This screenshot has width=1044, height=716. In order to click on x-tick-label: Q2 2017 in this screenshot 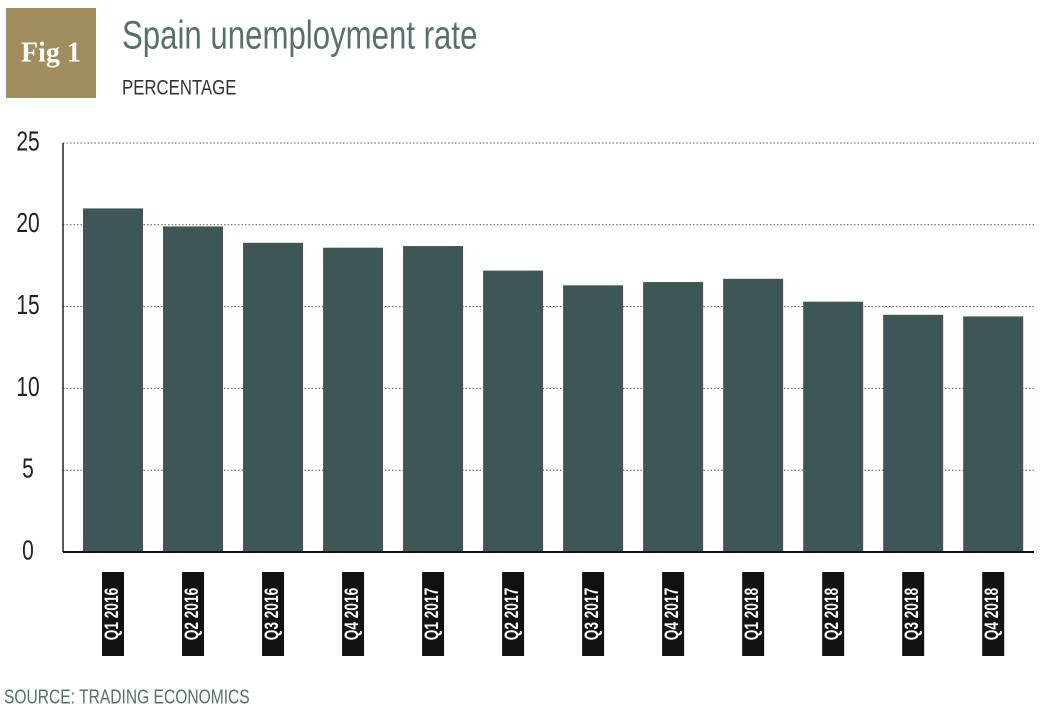, I will do `click(512, 614)`.